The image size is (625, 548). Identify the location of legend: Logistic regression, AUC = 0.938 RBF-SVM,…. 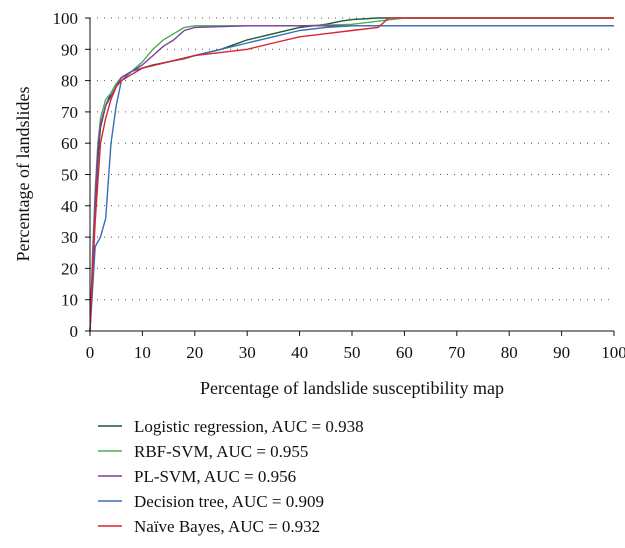
(231, 476).